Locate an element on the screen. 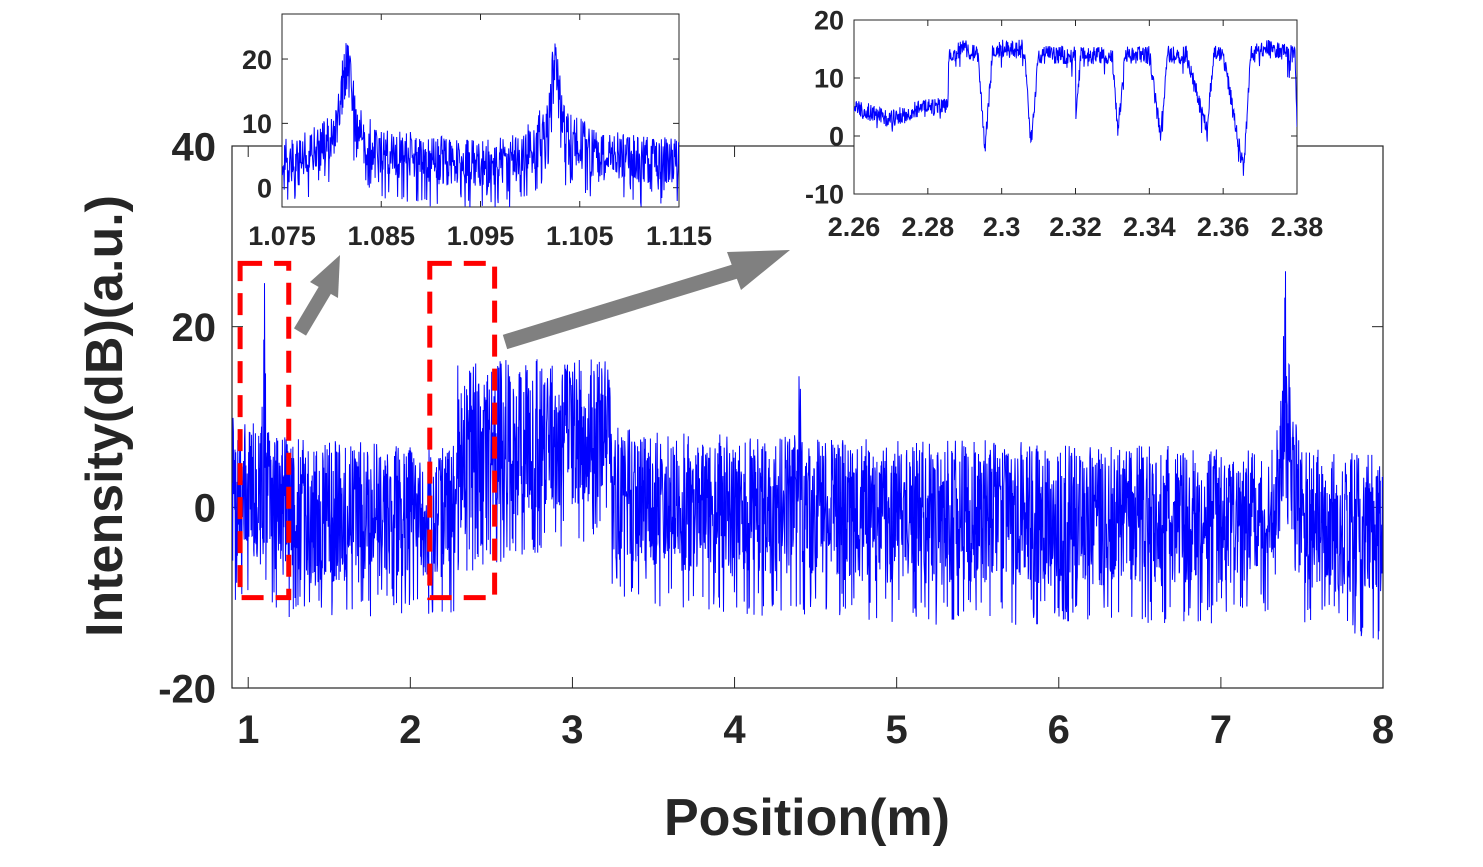  x-tick-label: 3 is located at coordinates (572, 730).